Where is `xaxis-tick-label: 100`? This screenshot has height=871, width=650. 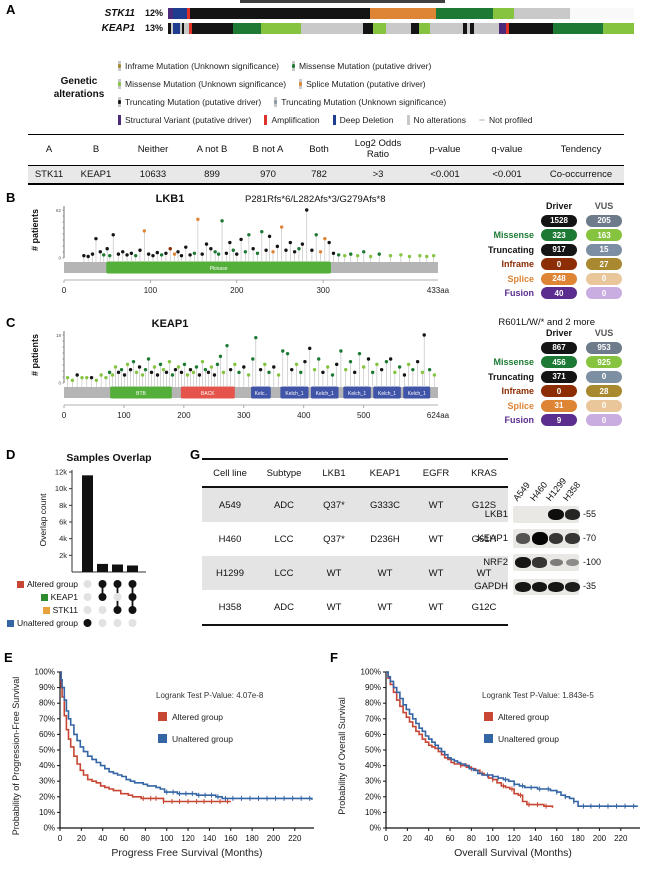
xaxis-tick-label: 100 is located at coordinates (151, 290).